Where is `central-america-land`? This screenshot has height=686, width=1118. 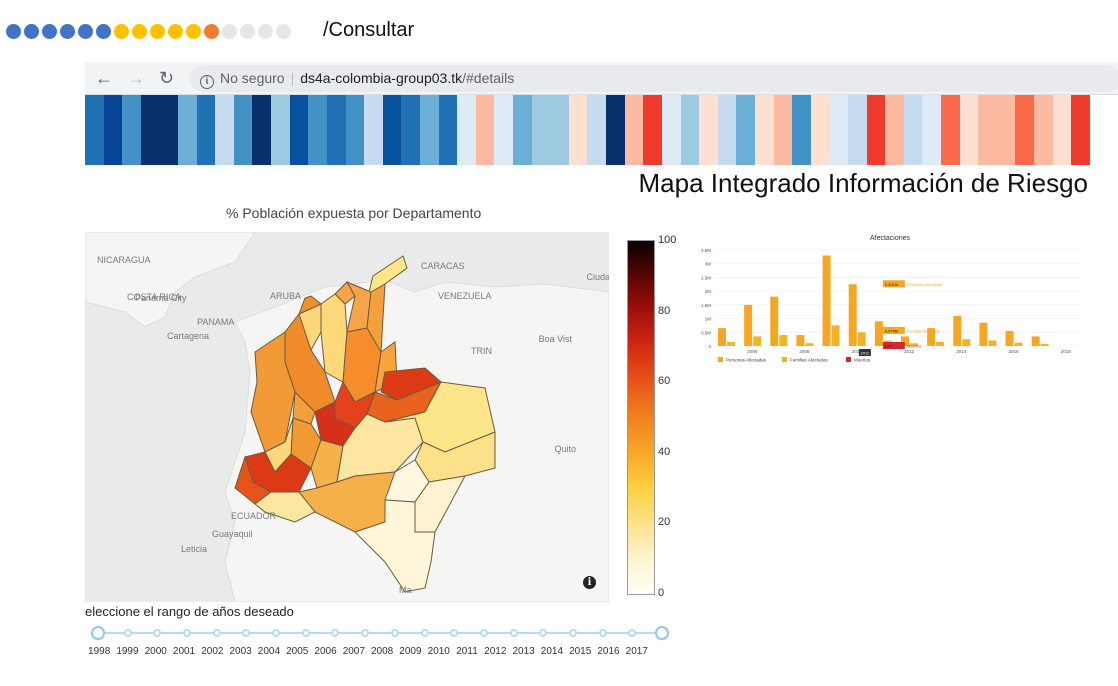
central-america-land is located at coordinates (170, 280).